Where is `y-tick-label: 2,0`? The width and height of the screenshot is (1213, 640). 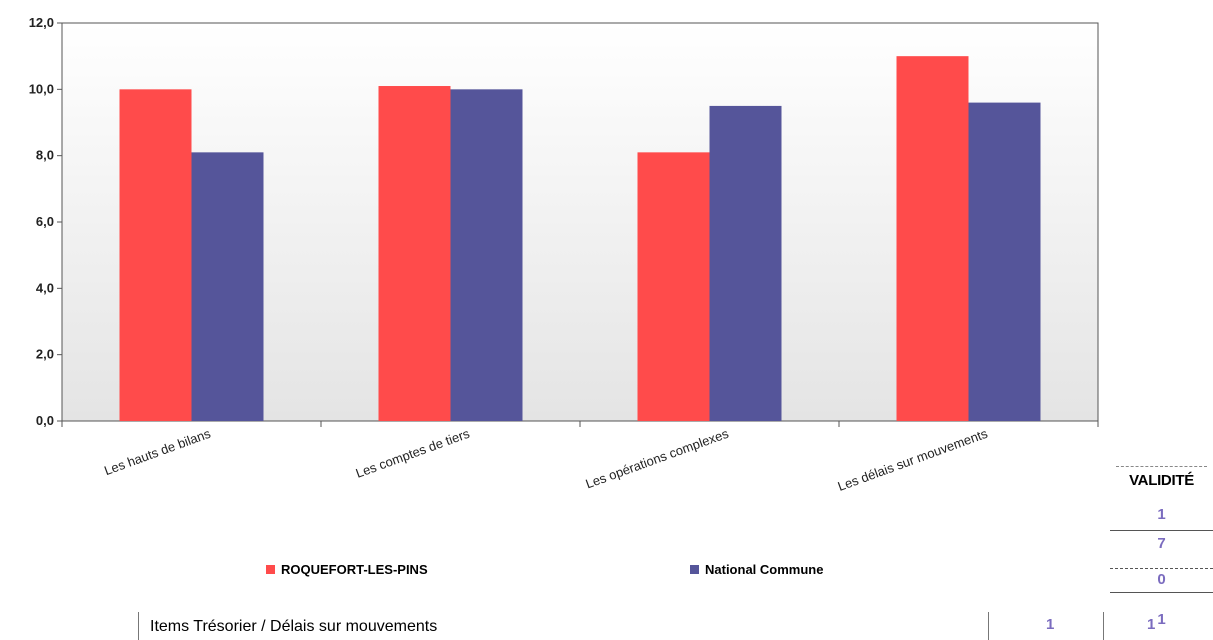 y-tick-label: 2,0 is located at coordinates (45, 354).